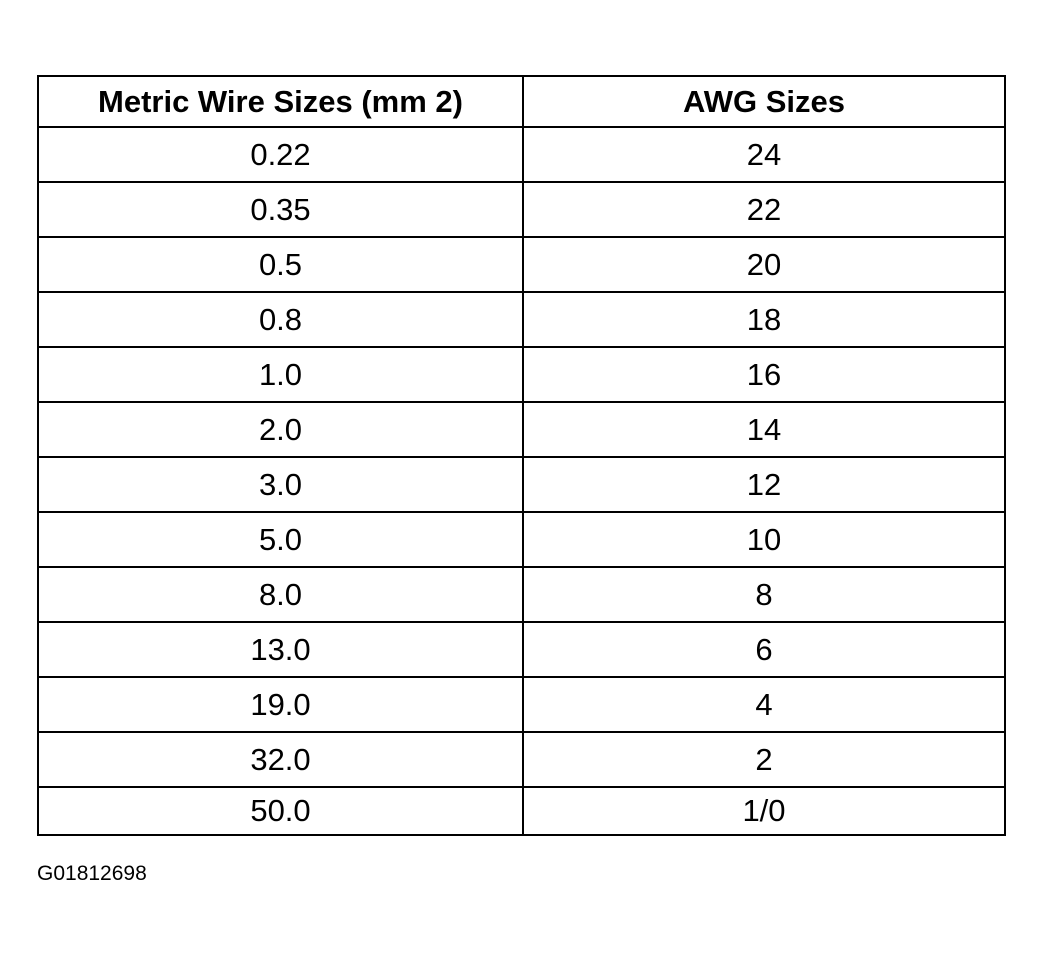 Image resolution: width=1044 pixels, height=959 pixels. Describe the element at coordinates (764, 264) in the screenshot. I see `awg-size-cell: 20` at that location.